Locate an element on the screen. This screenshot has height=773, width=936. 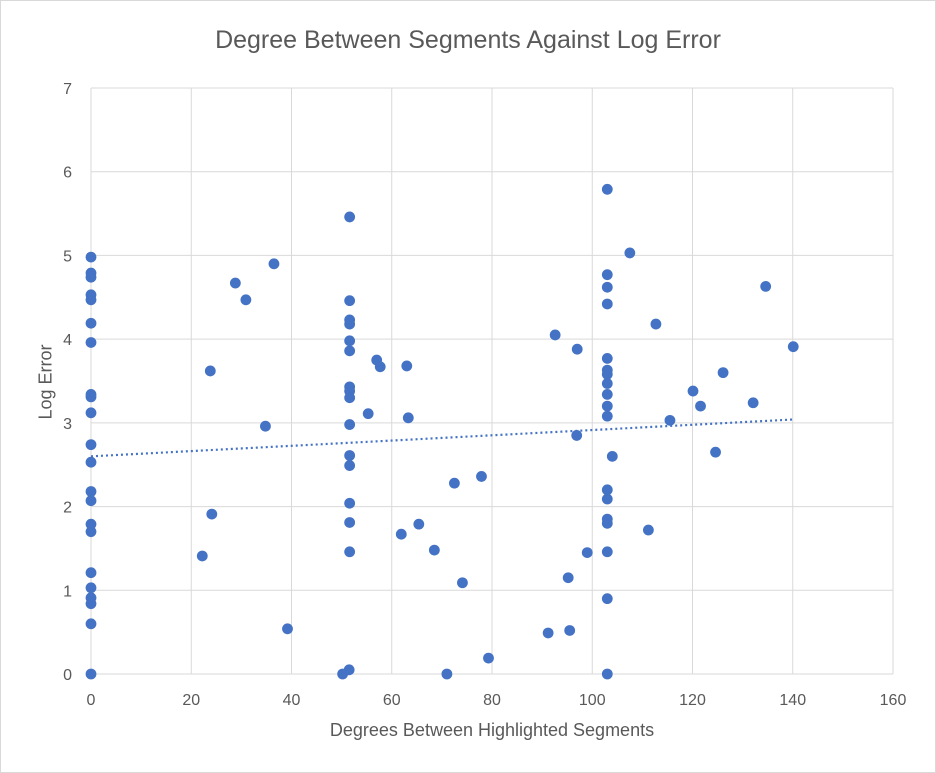
y-tick-label: 6 is located at coordinates (67, 173).